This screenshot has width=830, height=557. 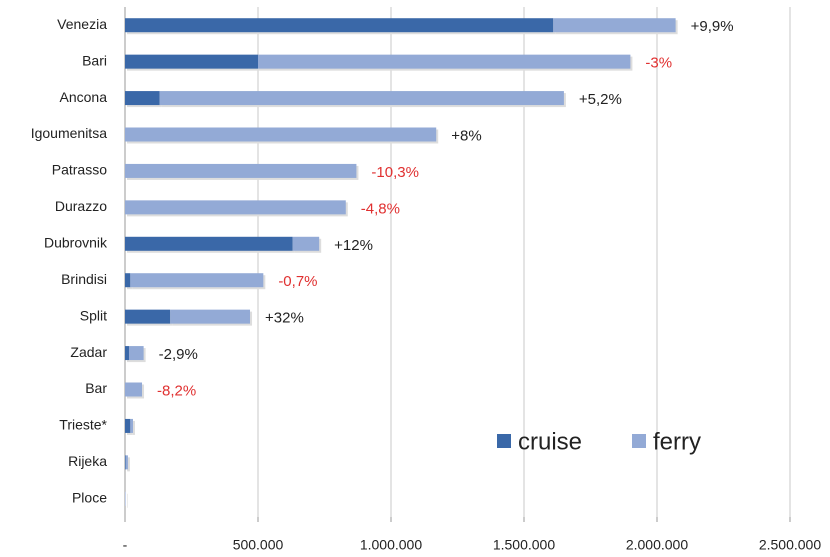 What do you see at coordinates (466, 135) in the screenshot?
I see `change-label: +8%` at bounding box center [466, 135].